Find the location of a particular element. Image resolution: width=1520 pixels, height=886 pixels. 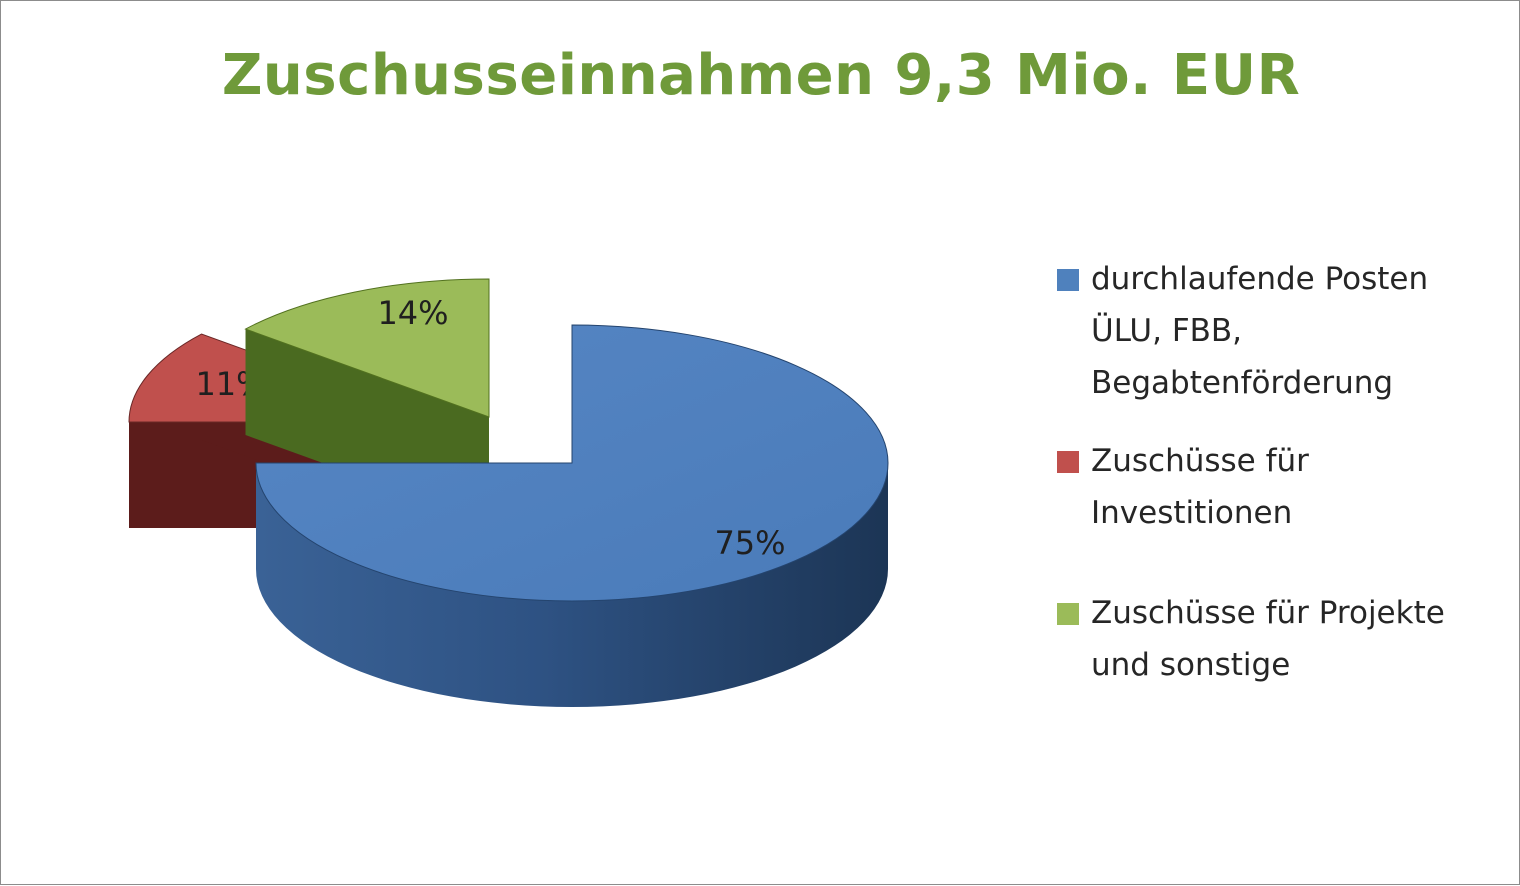

legend-label-3-line-2: und sonstige is located at coordinates (1191, 665).